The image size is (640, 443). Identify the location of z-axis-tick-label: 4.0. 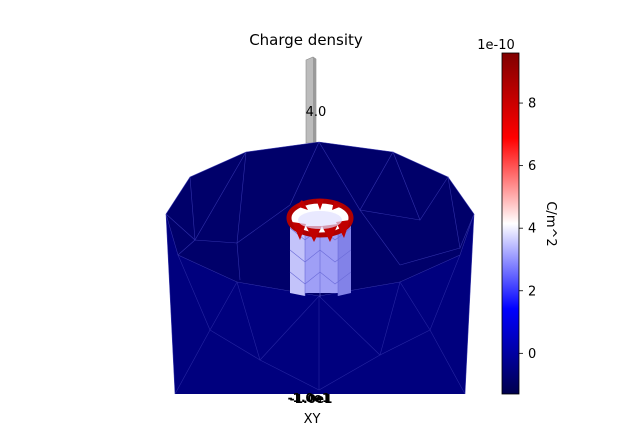
(316, 112).